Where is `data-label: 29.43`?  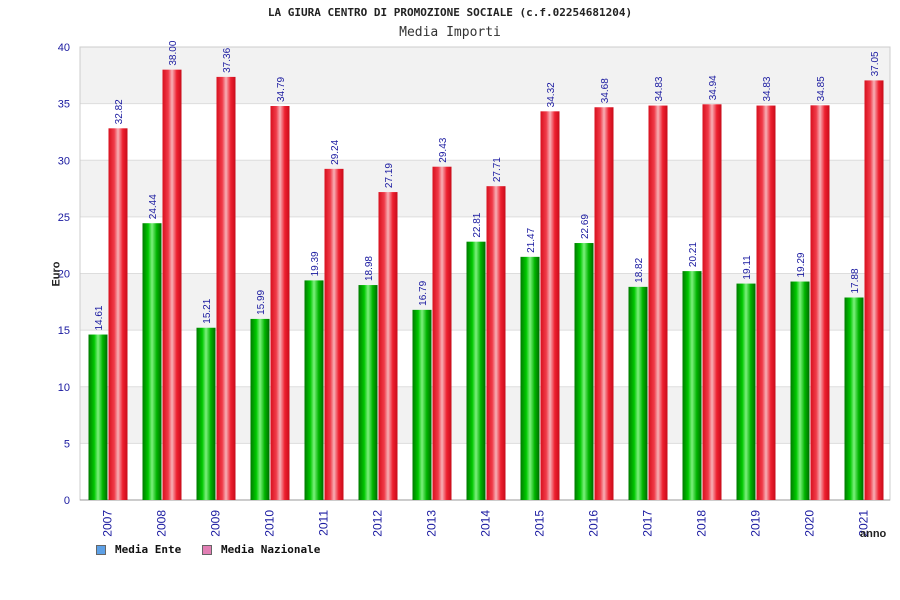 data-label: 29.43 is located at coordinates (443, 149).